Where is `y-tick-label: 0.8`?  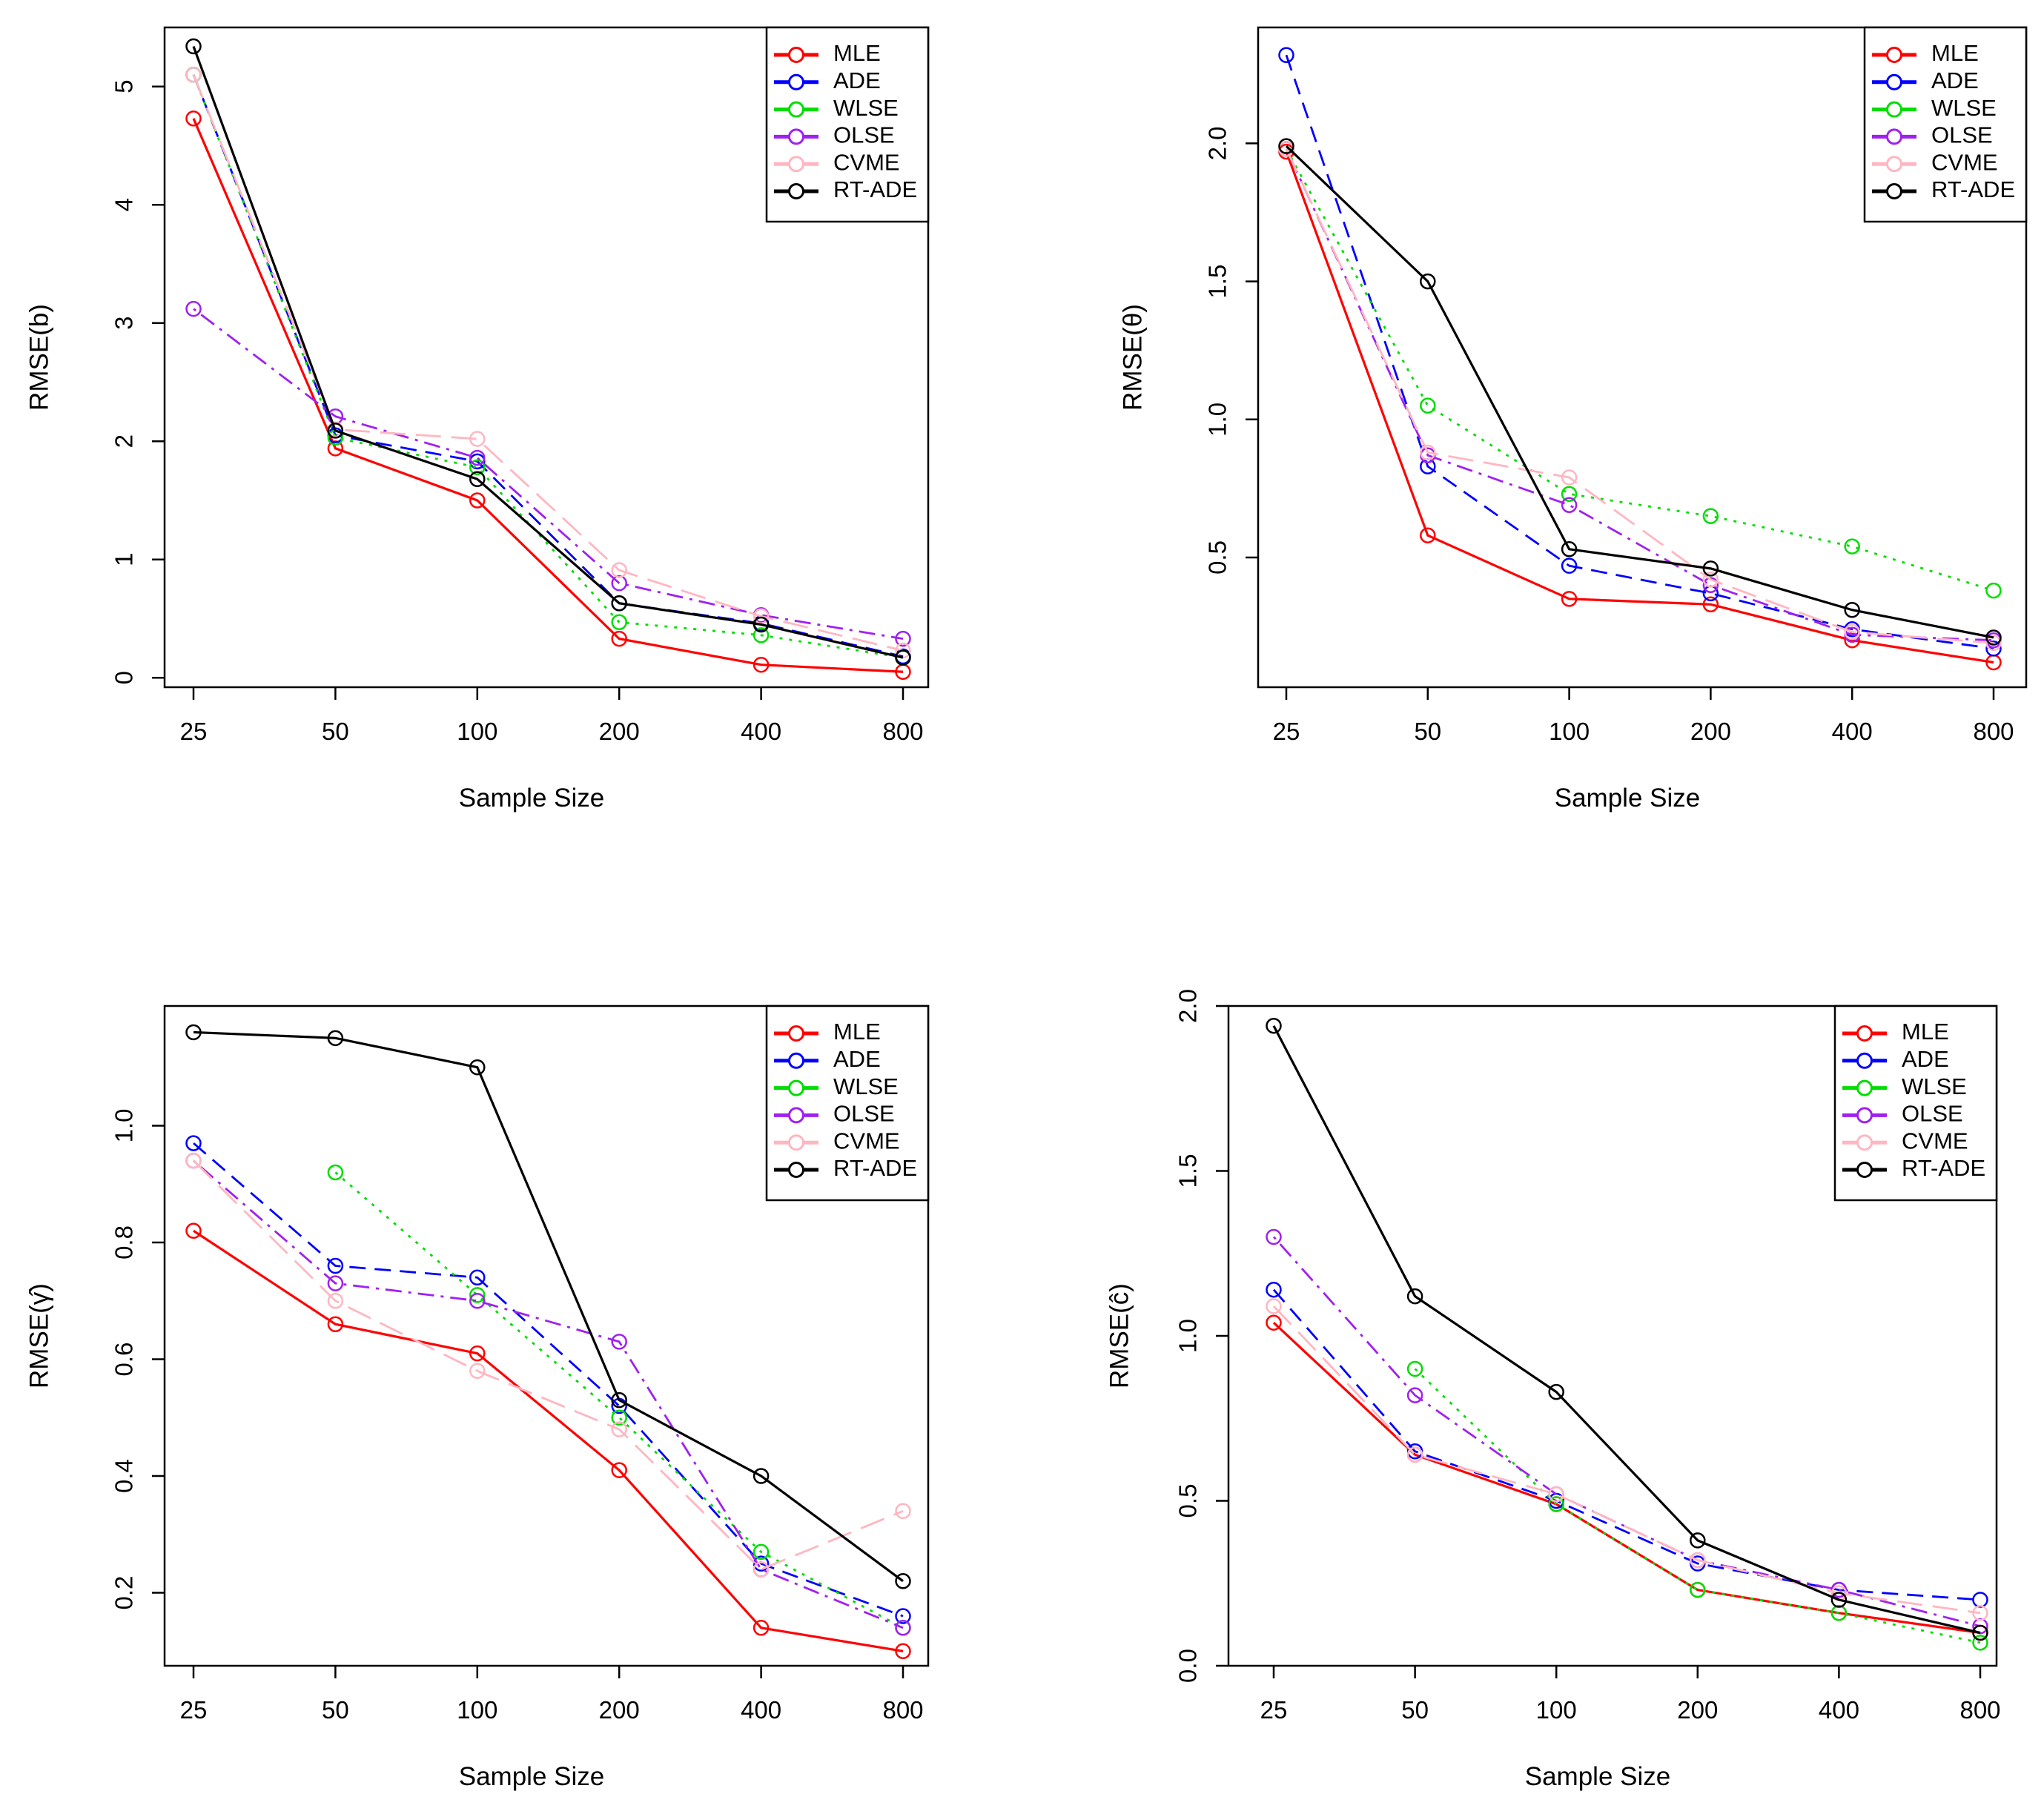 y-tick-label: 0.8 is located at coordinates (124, 1242).